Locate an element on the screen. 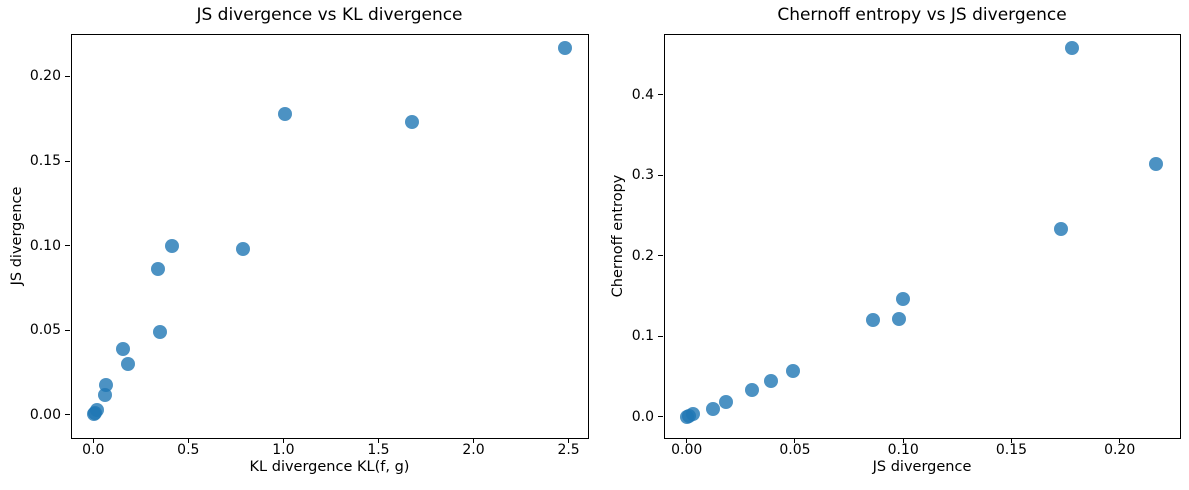 This screenshot has height=490, width=1189. y-tick-label: 0.00 is located at coordinates (45, 414).